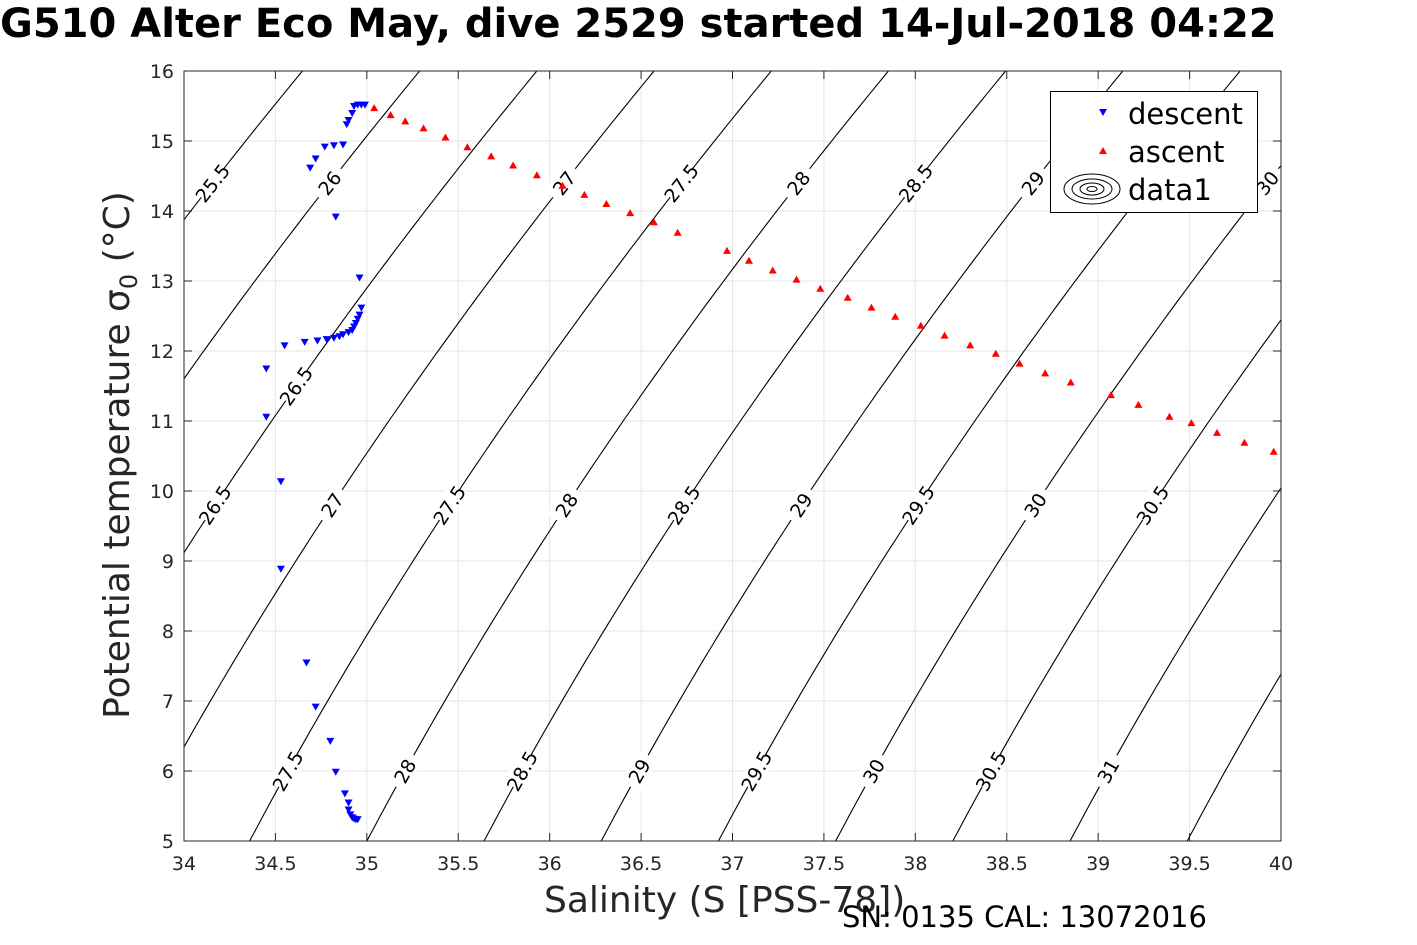 The height and width of the screenshot is (945, 1417). Describe the element at coordinates (641, 864) in the screenshot. I see `x-tick-label: 36.5` at that location.